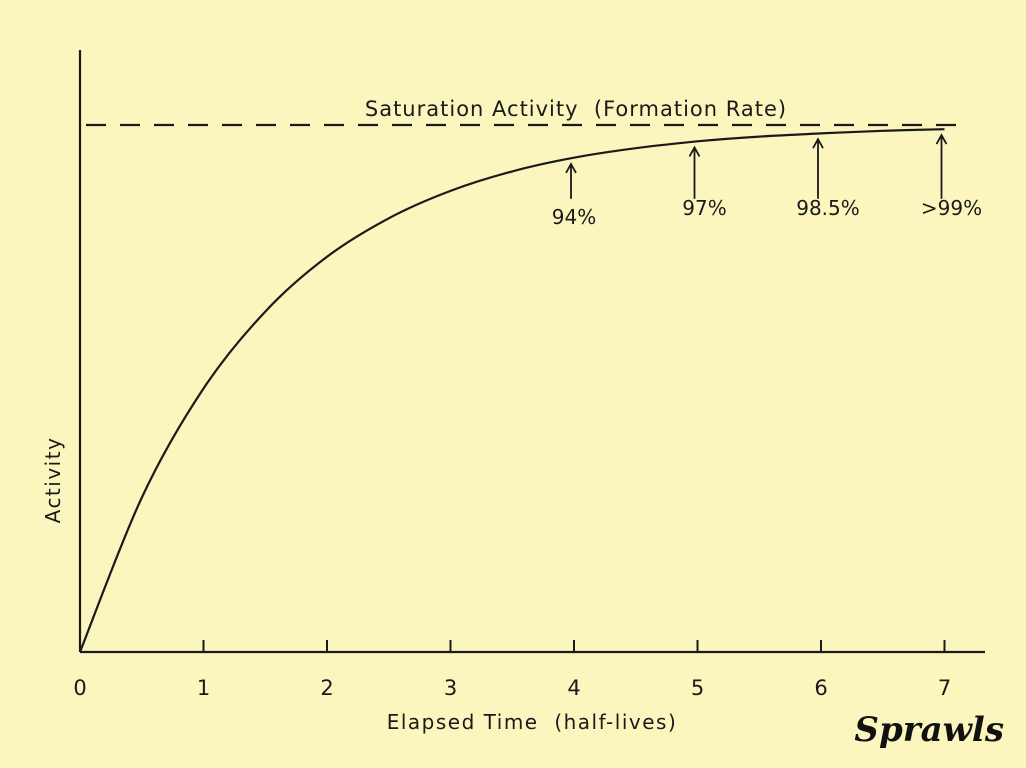 The width and height of the screenshot is (1026, 768). What do you see at coordinates (697, 688) in the screenshot?
I see `x-tick-label: 5` at bounding box center [697, 688].